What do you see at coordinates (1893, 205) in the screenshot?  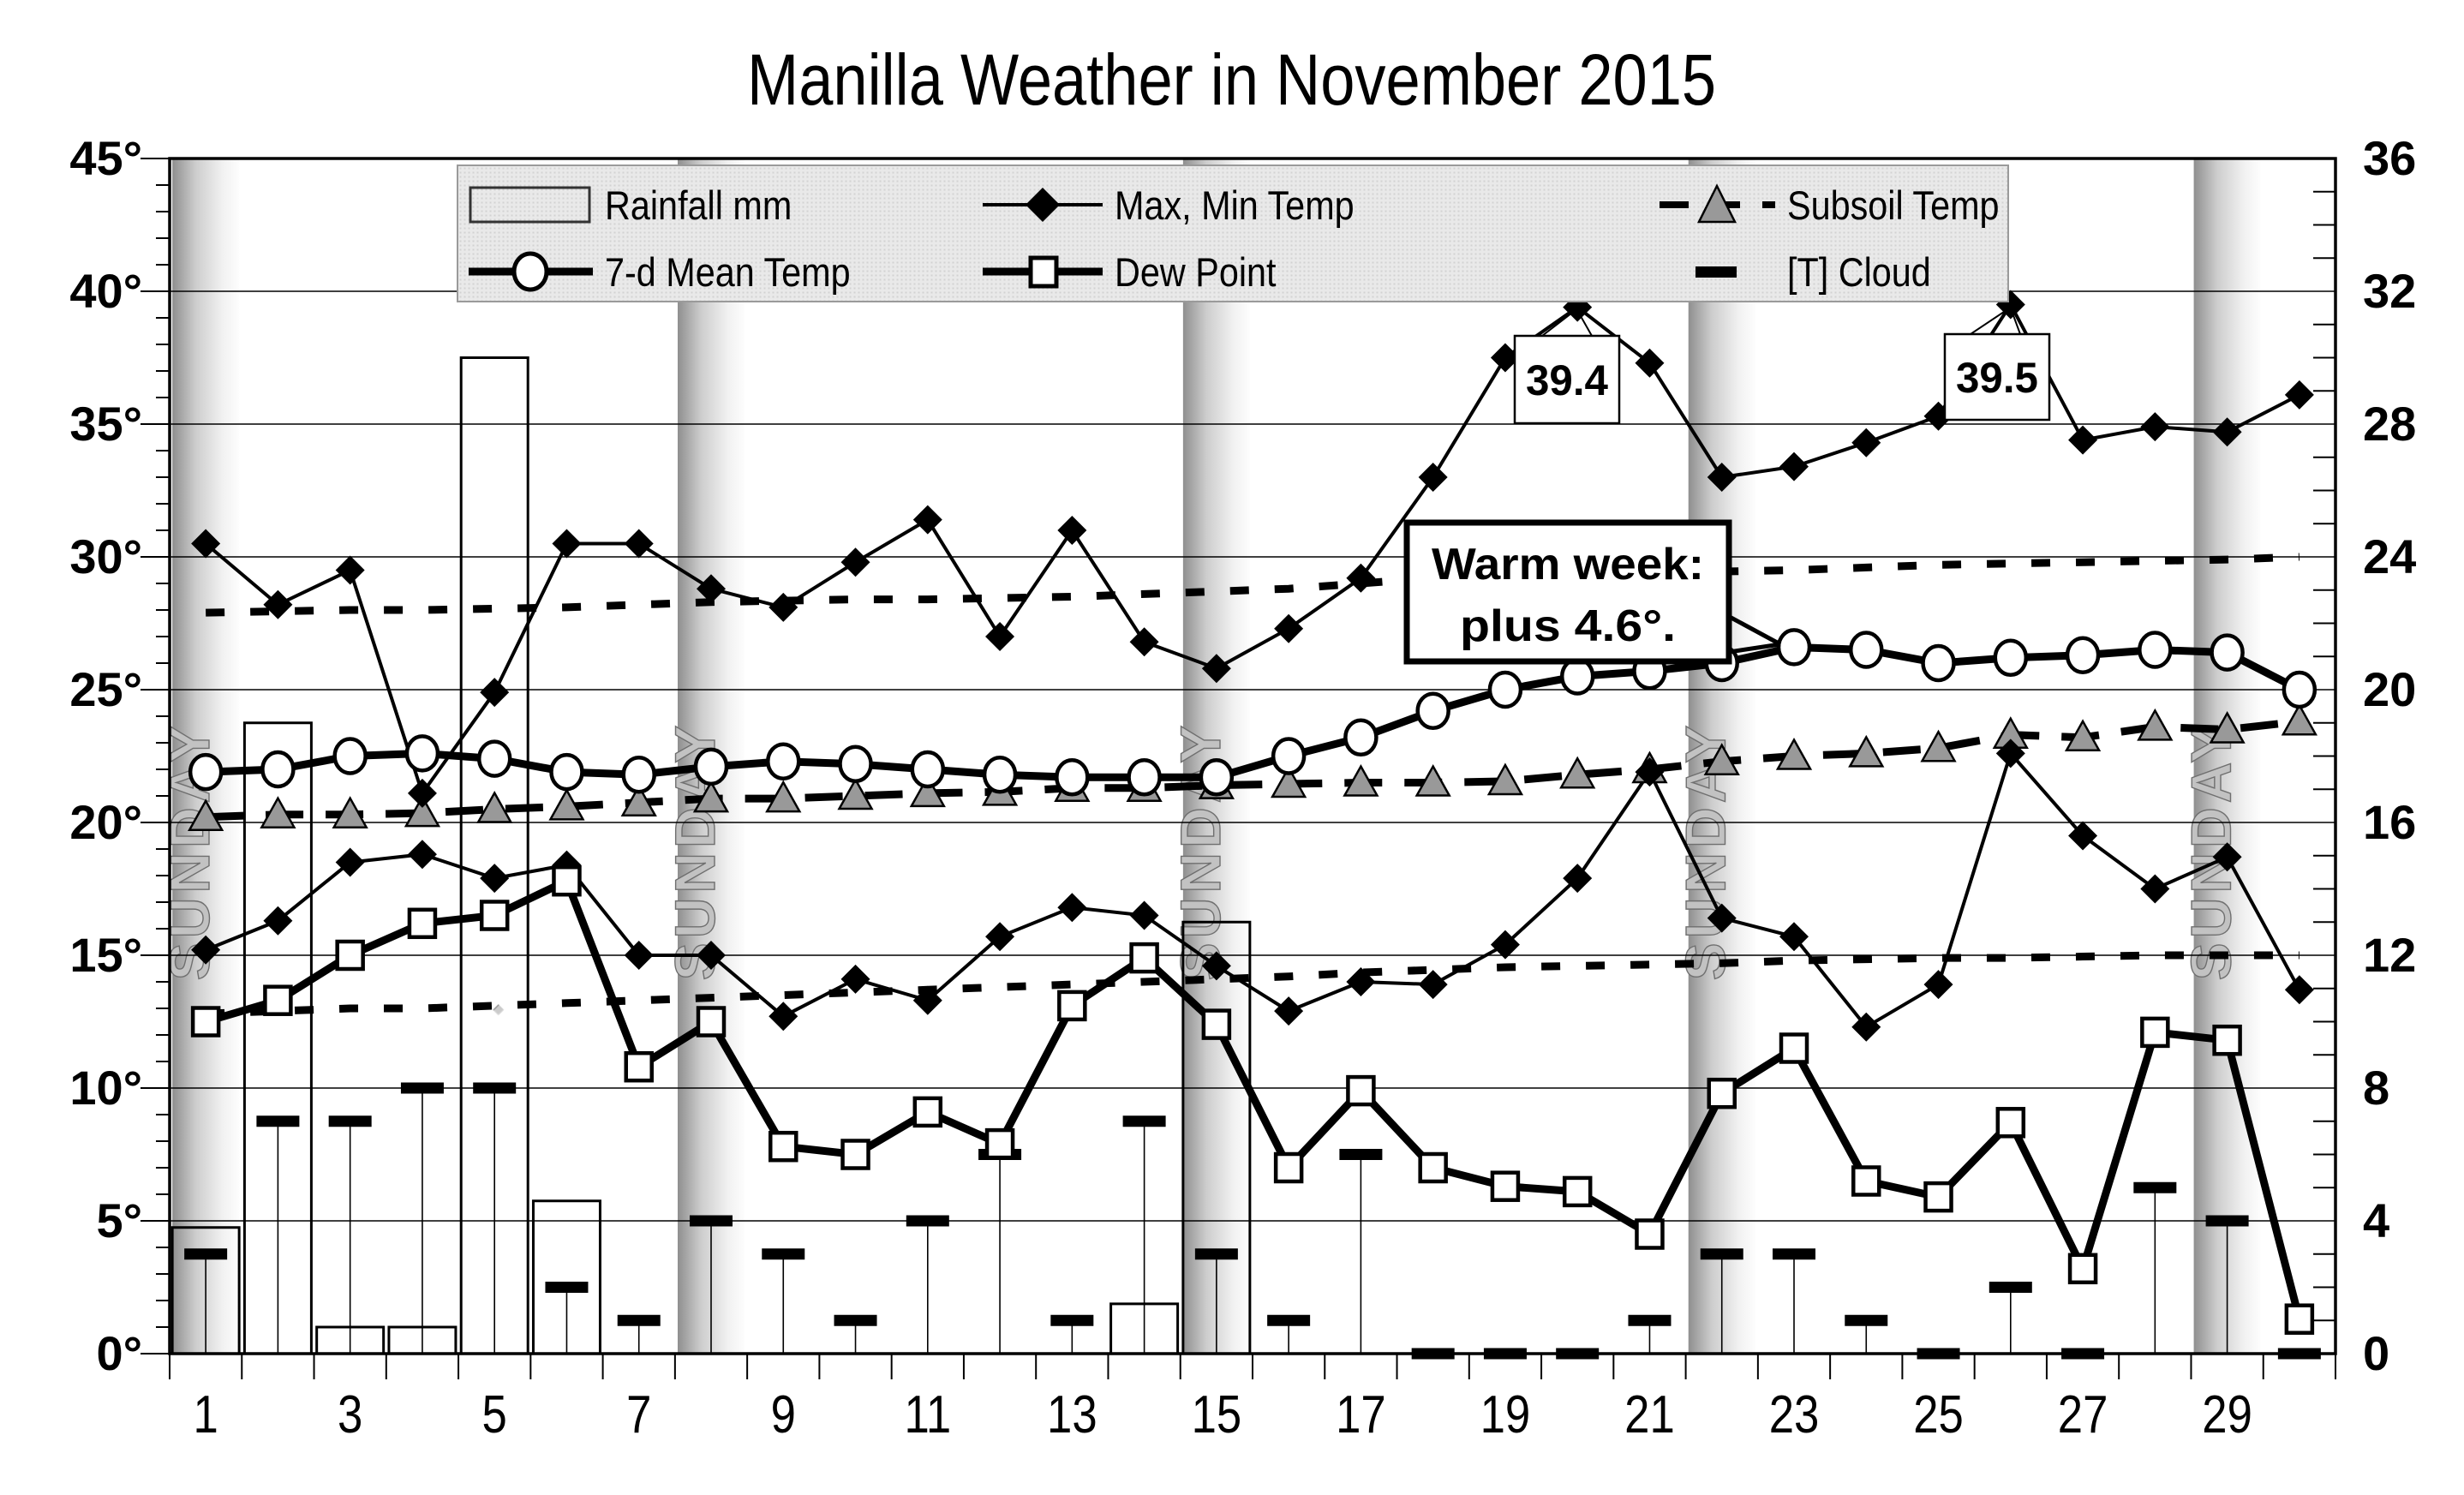 I see `legend-label-subsoil: Subsoil Temp` at bounding box center [1893, 205].